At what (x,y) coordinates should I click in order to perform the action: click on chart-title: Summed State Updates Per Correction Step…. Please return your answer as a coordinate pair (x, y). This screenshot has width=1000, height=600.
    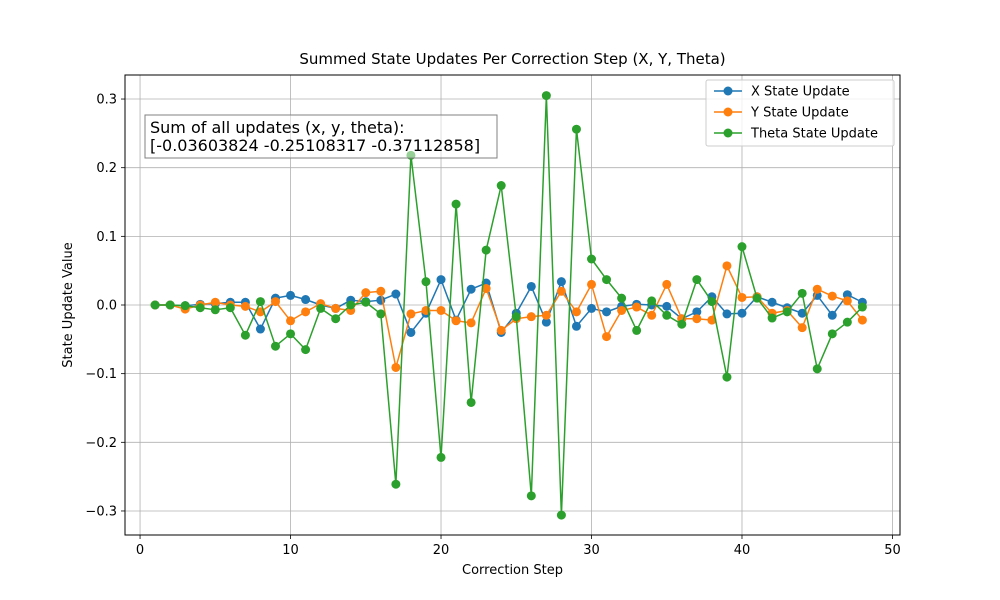
    Looking at the image, I should click on (512, 59).